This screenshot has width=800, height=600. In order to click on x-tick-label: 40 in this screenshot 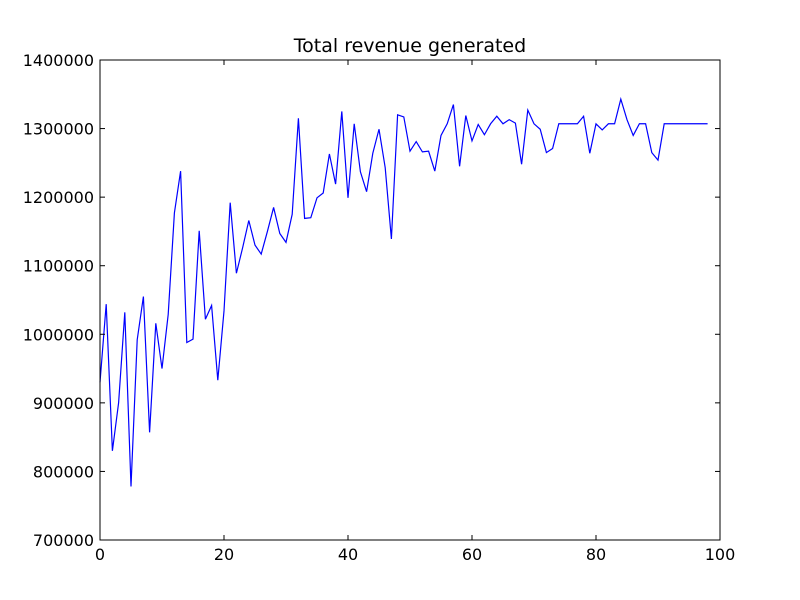, I will do `click(348, 554)`.